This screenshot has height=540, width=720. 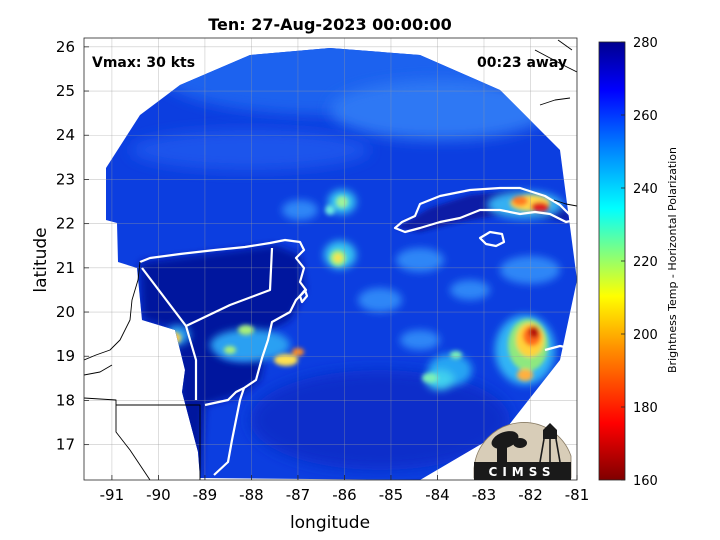 What do you see at coordinates (65, 224) in the screenshot?
I see `y-tick-label: 22` at bounding box center [65, 224].